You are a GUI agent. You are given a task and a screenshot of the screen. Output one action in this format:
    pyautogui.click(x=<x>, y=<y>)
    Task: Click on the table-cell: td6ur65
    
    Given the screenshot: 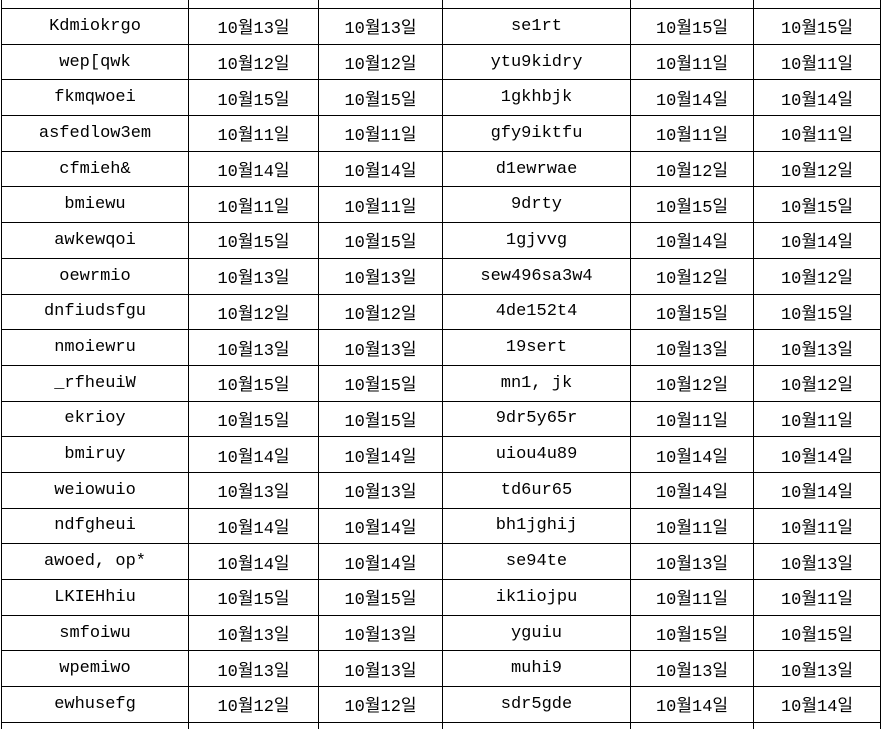 What is the action you would take?
    pyautogui.click(x=536, y=490)
    